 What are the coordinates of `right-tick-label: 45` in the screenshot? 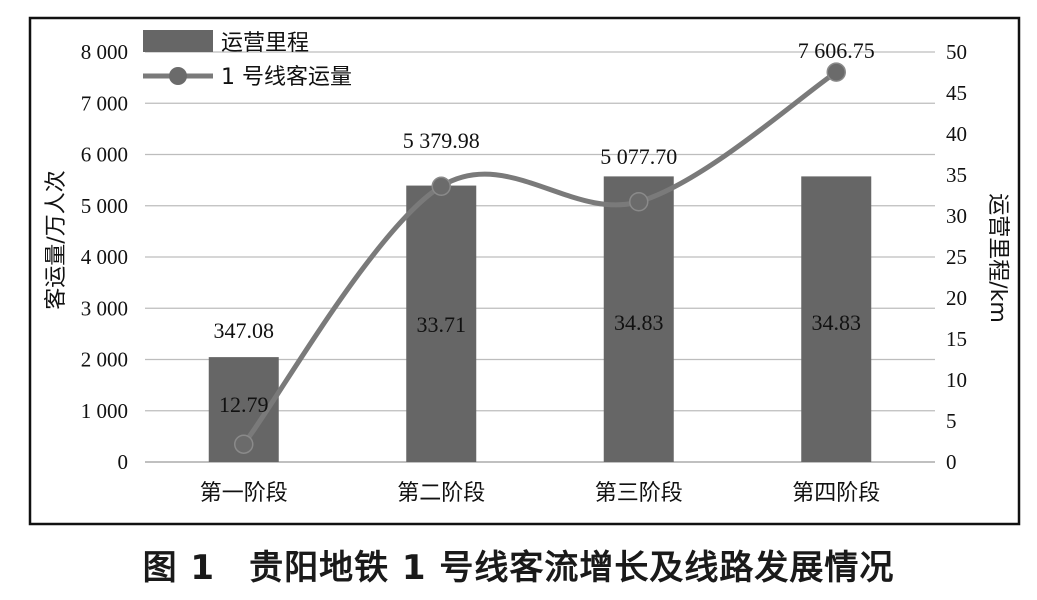 It's located at (956, 93).